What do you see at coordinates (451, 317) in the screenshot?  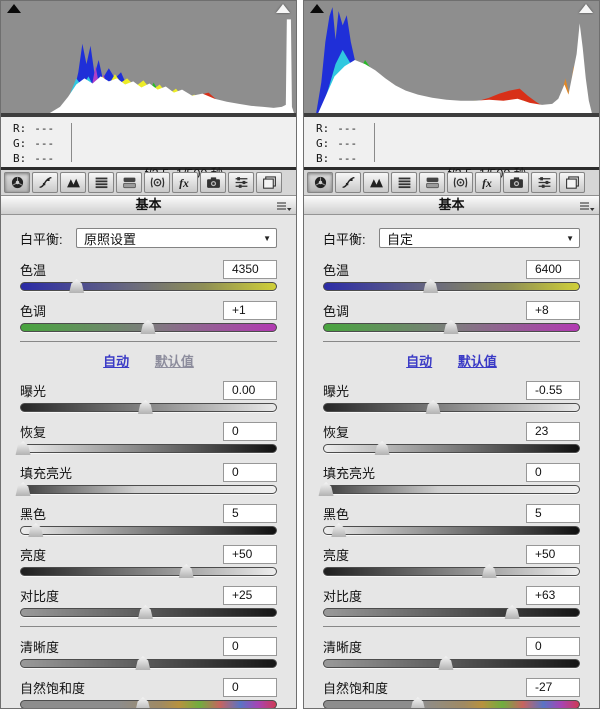 I see `slider-row-tint: 色调 +8` at bounding box center [451, 317].